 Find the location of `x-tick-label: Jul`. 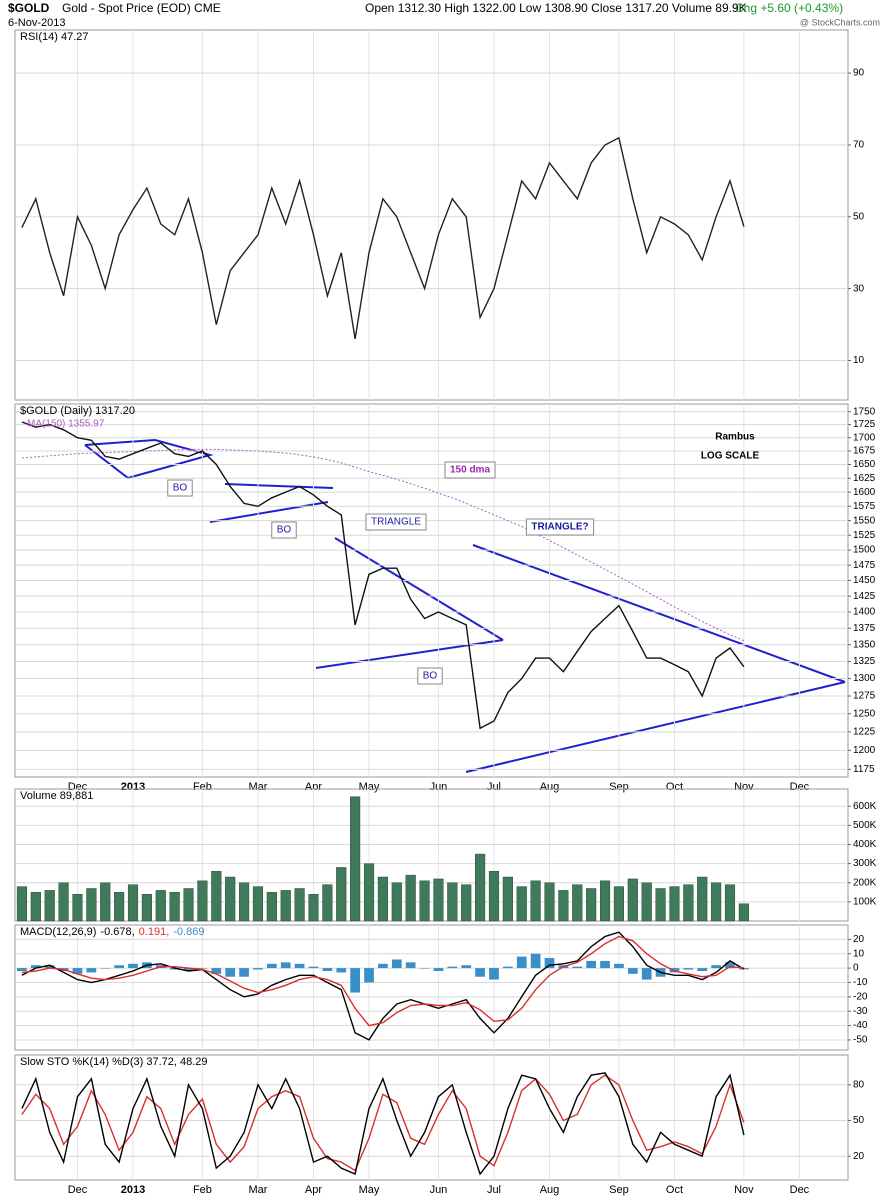

x-tick-label: Jul is located at coordinates (494, 1190).